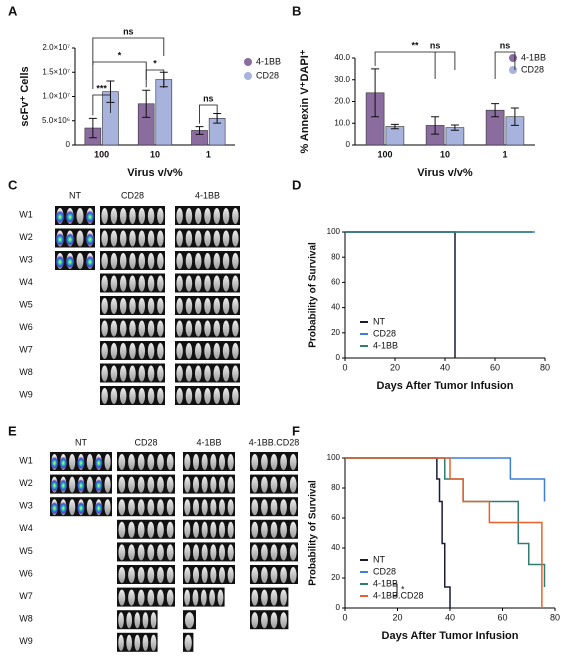  What do you see at coordinates (26, 214) in the screenshot?
I see `row-label: W1` at bounding box center [26, 214].